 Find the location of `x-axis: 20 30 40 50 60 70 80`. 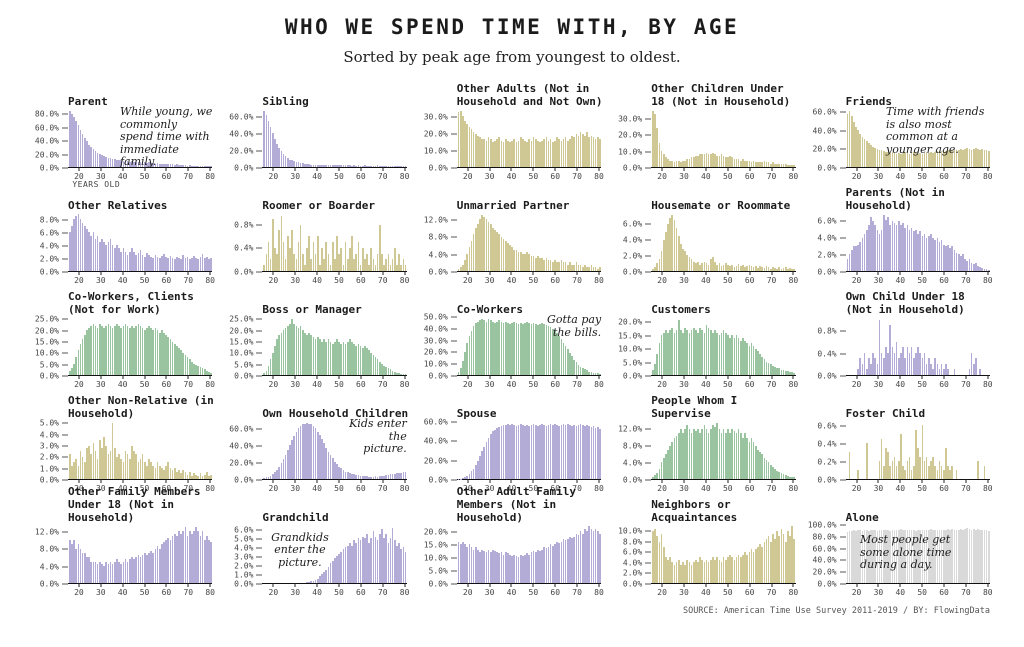

x-axis: 20 30 40 50 60 70 80 is located at coordinates (919, 486).